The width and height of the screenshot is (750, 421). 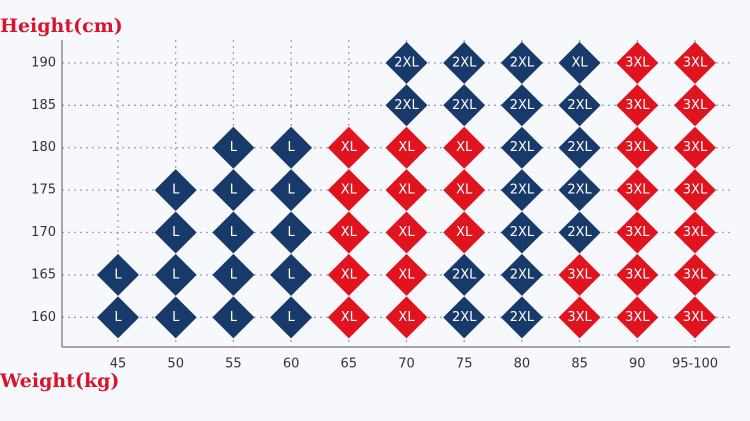 I want to click on x-tick-label: 75, so click(x=464, y=364).